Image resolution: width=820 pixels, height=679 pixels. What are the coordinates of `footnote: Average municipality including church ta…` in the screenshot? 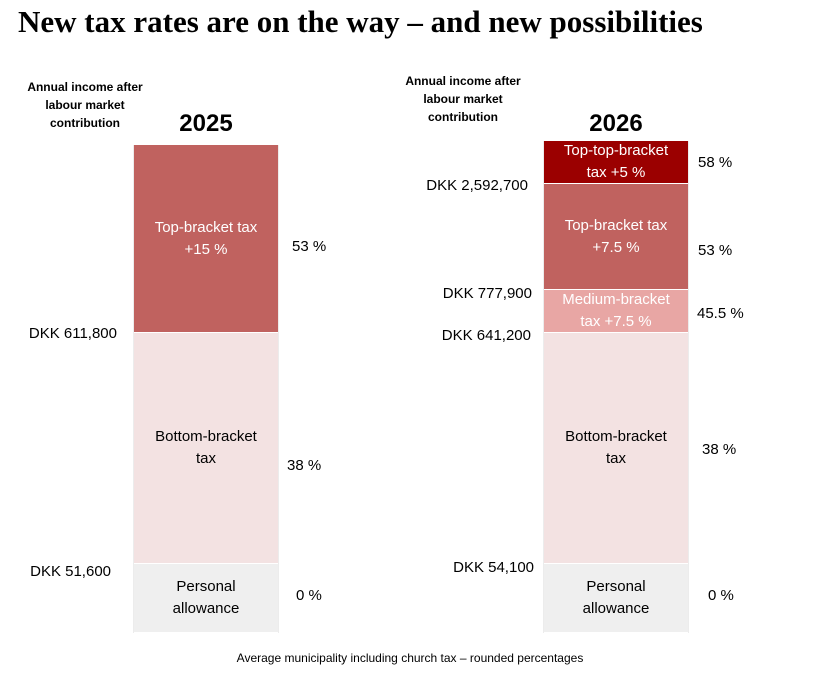 It's located at (410, 658).